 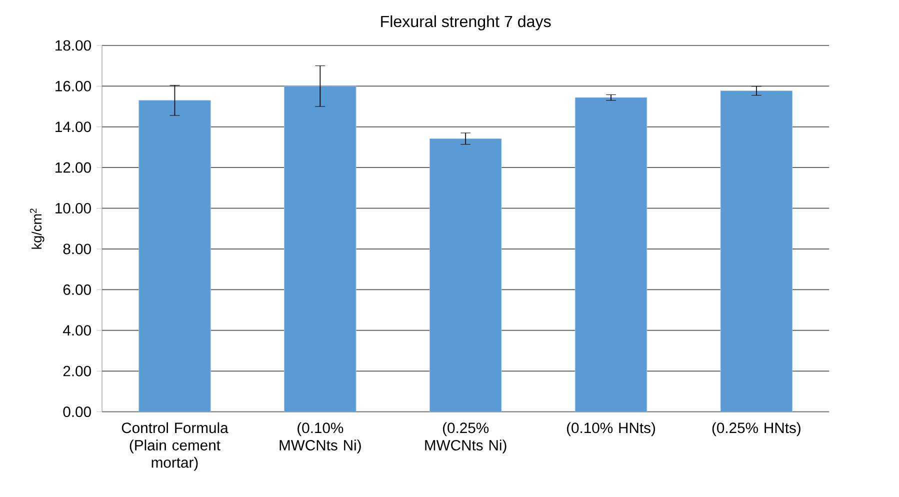 What do you see at coordinates (611, 429) in the screenshot?
I see `x-tick-label: (0.10% HNts)` at bounding box center [611, 429].